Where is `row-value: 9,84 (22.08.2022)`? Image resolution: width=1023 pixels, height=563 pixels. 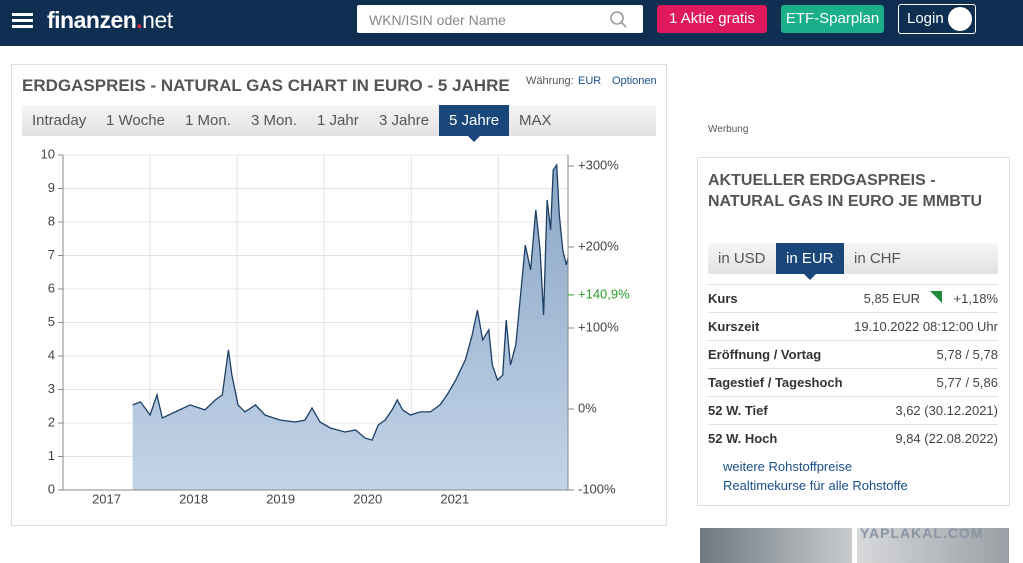 row-value: 9,84 (22.08.2022) is located at coordinates (946, 438).